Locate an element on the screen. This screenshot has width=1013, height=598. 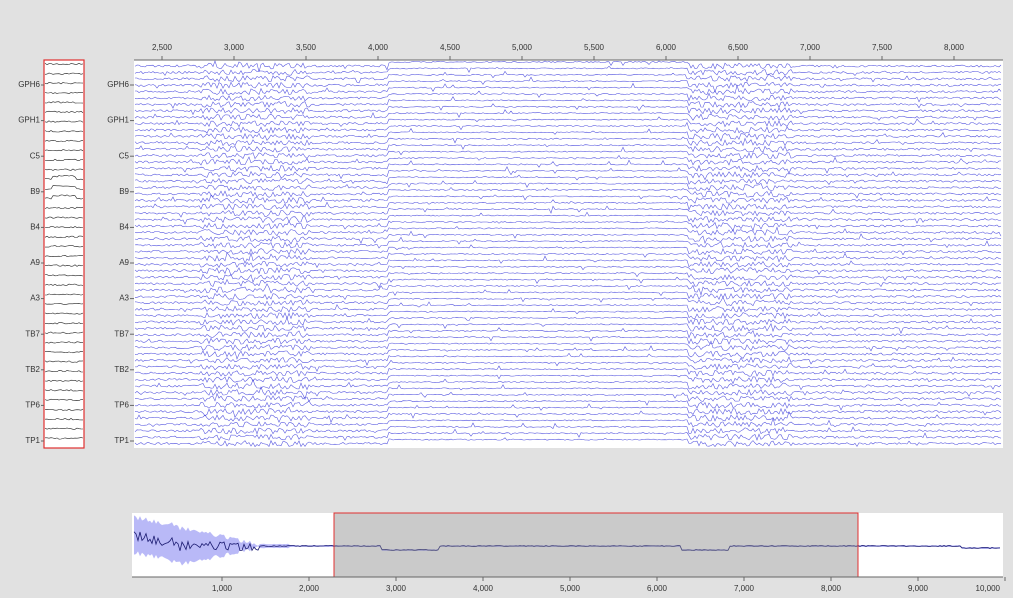
overview-line is located at coordinates (567, 541).